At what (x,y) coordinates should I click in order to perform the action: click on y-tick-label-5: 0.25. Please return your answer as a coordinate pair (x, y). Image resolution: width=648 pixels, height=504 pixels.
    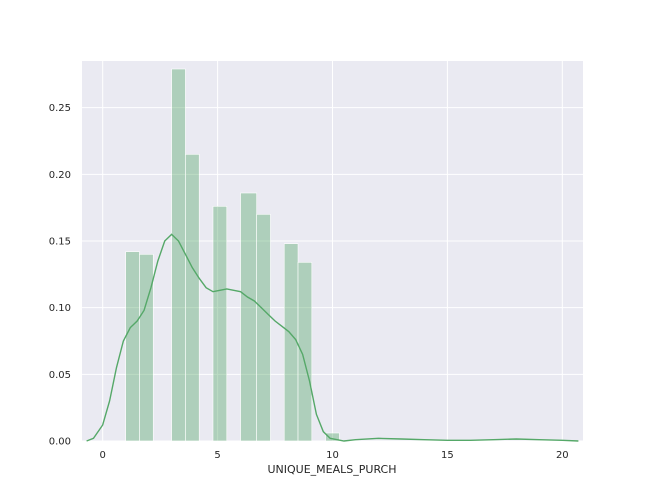
    Looking at the image, I should click on (60, 108).